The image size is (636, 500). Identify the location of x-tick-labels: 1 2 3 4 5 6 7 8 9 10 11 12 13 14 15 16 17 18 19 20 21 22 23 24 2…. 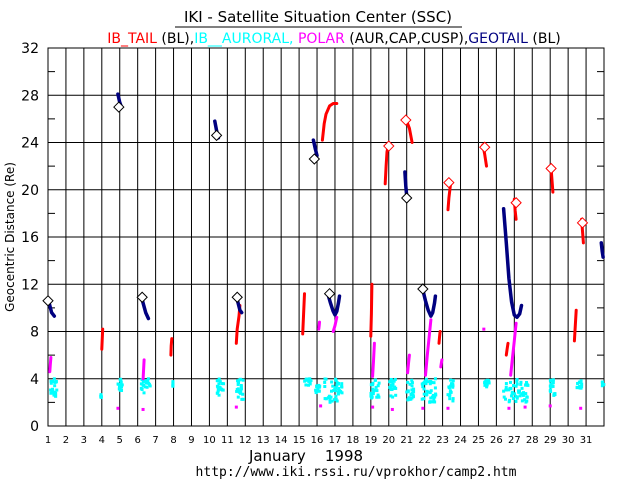
(319, 440).